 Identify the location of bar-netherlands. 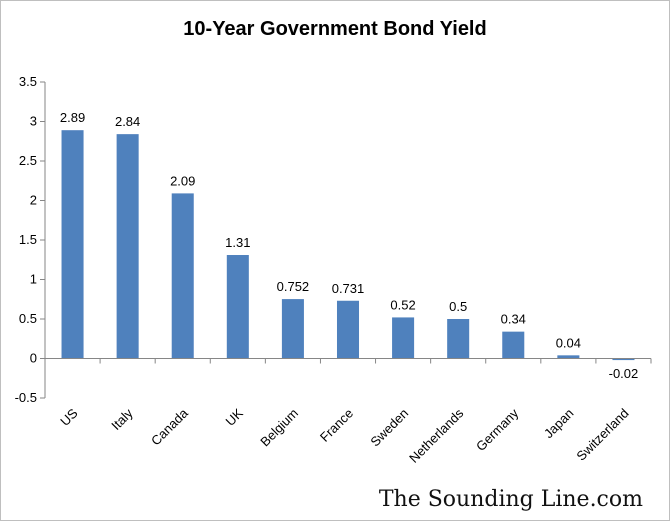
(458, 339).